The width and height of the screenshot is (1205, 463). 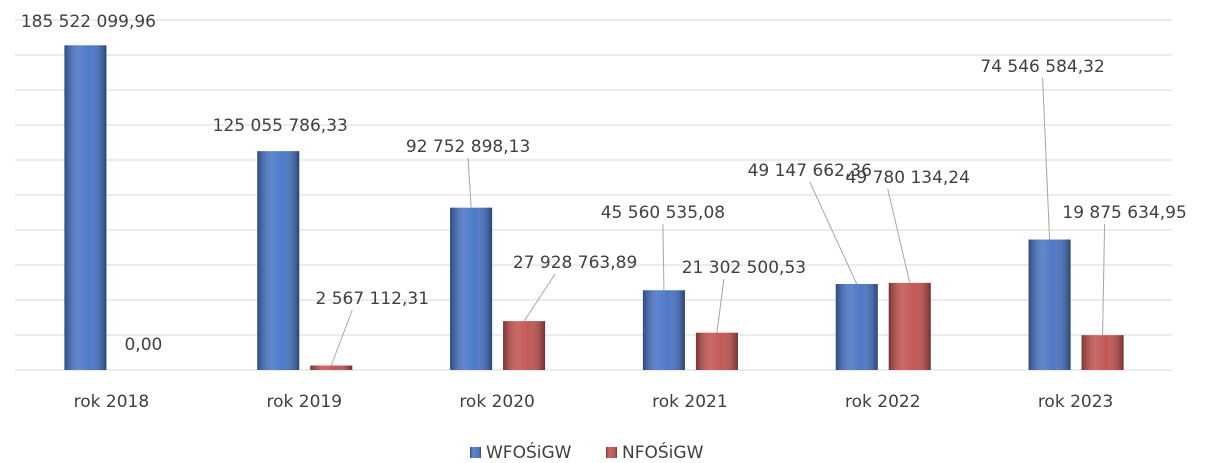 What do you see at coordinates (112, 402) in the screenshot?
I see `x-tick-label: rok 2018` at bounding box center [112, 402].